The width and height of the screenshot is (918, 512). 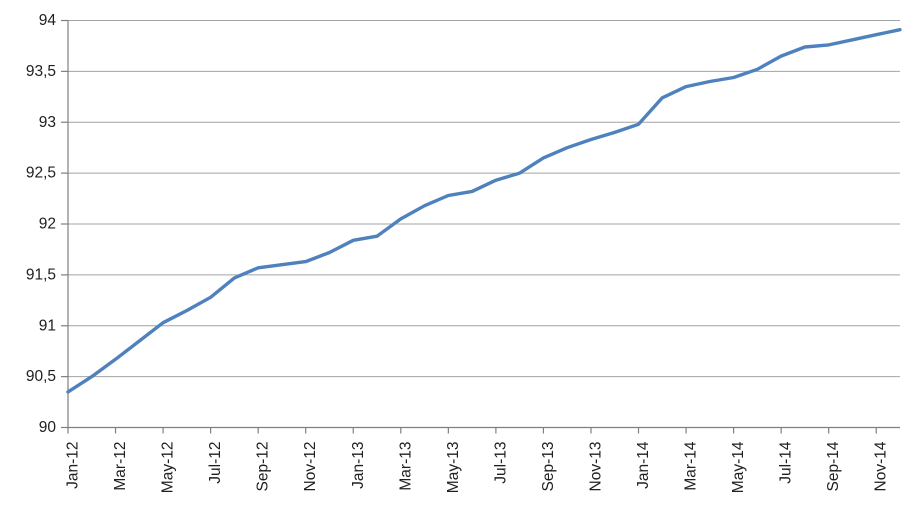 What do you see at coordinates (453, 468) in the screenshot?
I see `x-tick-label: May-13` at bounding box center [453, 468].